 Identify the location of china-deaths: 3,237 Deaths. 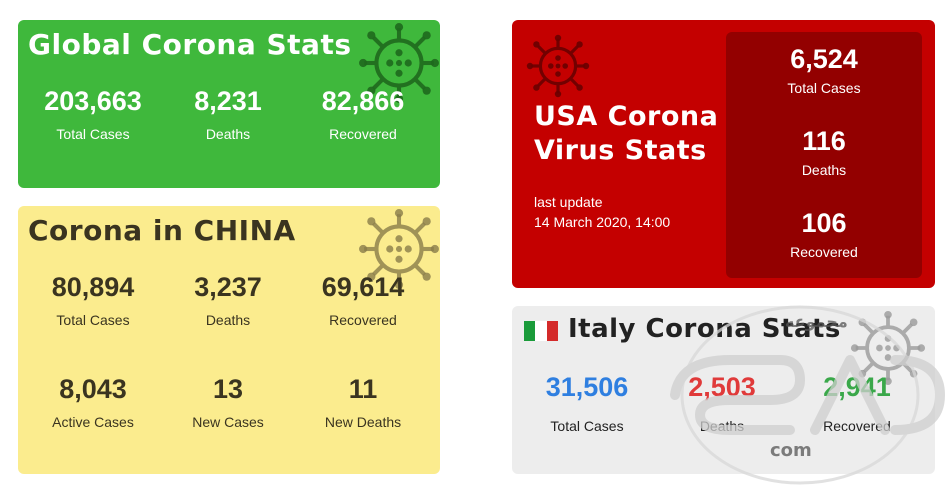
(228, 300).